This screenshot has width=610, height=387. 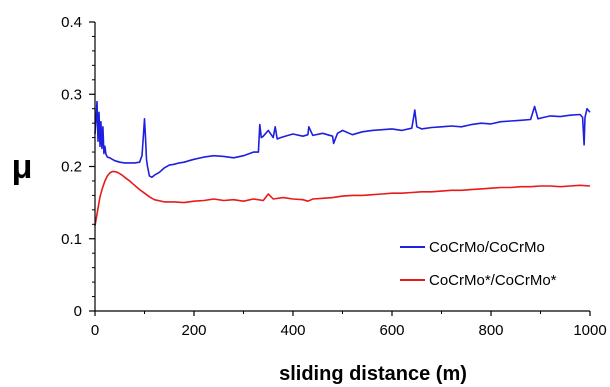 I want to click on y-ticks: 0 0.1 0.2 0.3 0.4, so click(x=78, y=167).